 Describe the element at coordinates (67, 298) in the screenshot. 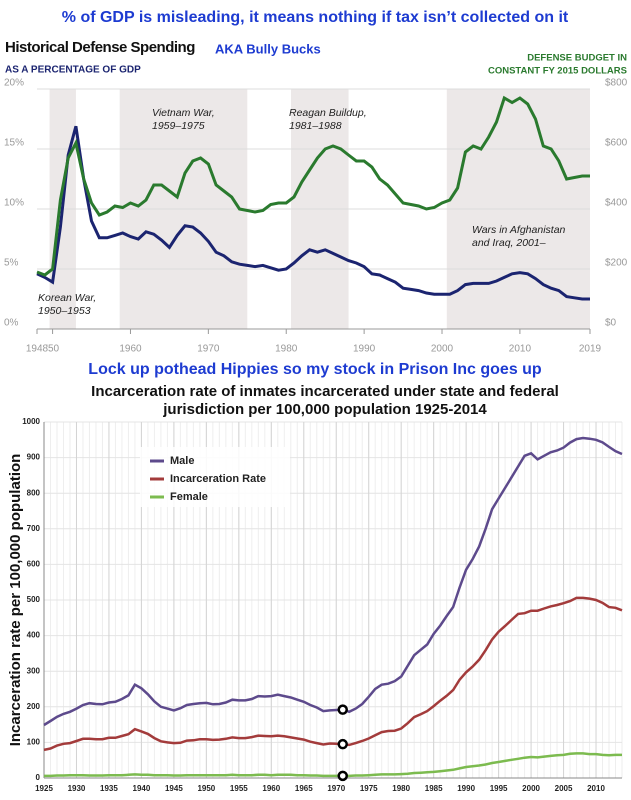

I see `annotation: Korean War,` at that location.